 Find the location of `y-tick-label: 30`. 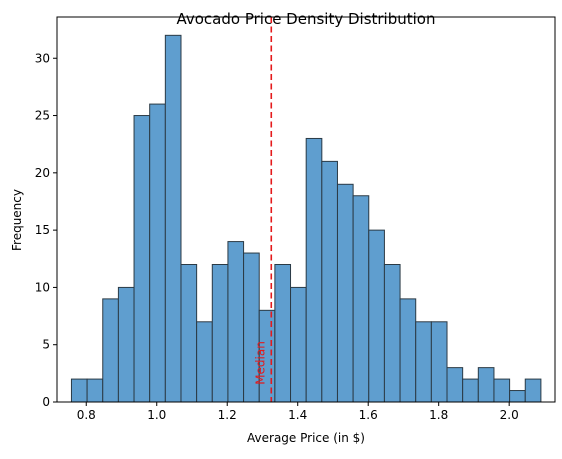

y-tick-label: 30 is located at coordinates (42, 58).